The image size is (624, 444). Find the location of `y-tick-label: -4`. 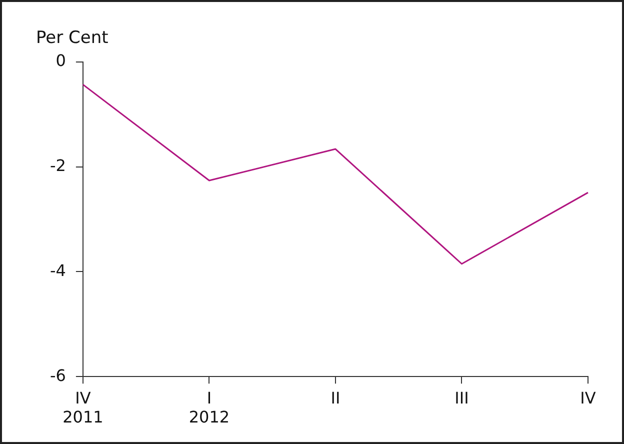

y-tick-label: -4 is located at coordinates (58, 270).